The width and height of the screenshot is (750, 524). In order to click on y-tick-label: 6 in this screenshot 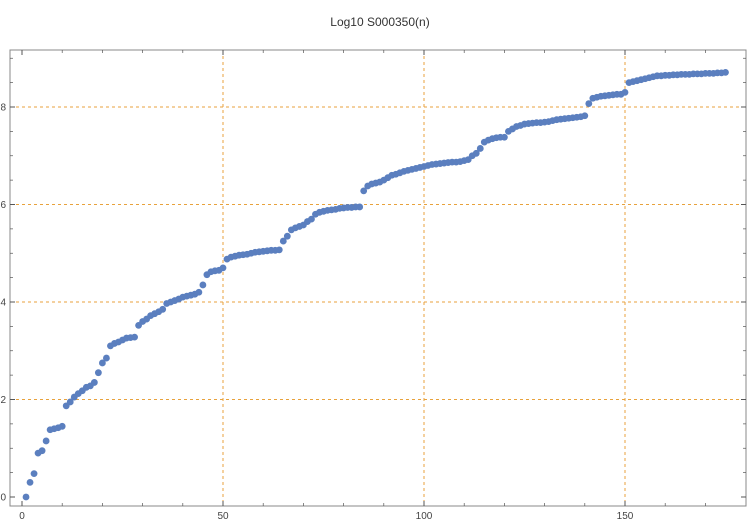, I will do `click(3, 205)`.